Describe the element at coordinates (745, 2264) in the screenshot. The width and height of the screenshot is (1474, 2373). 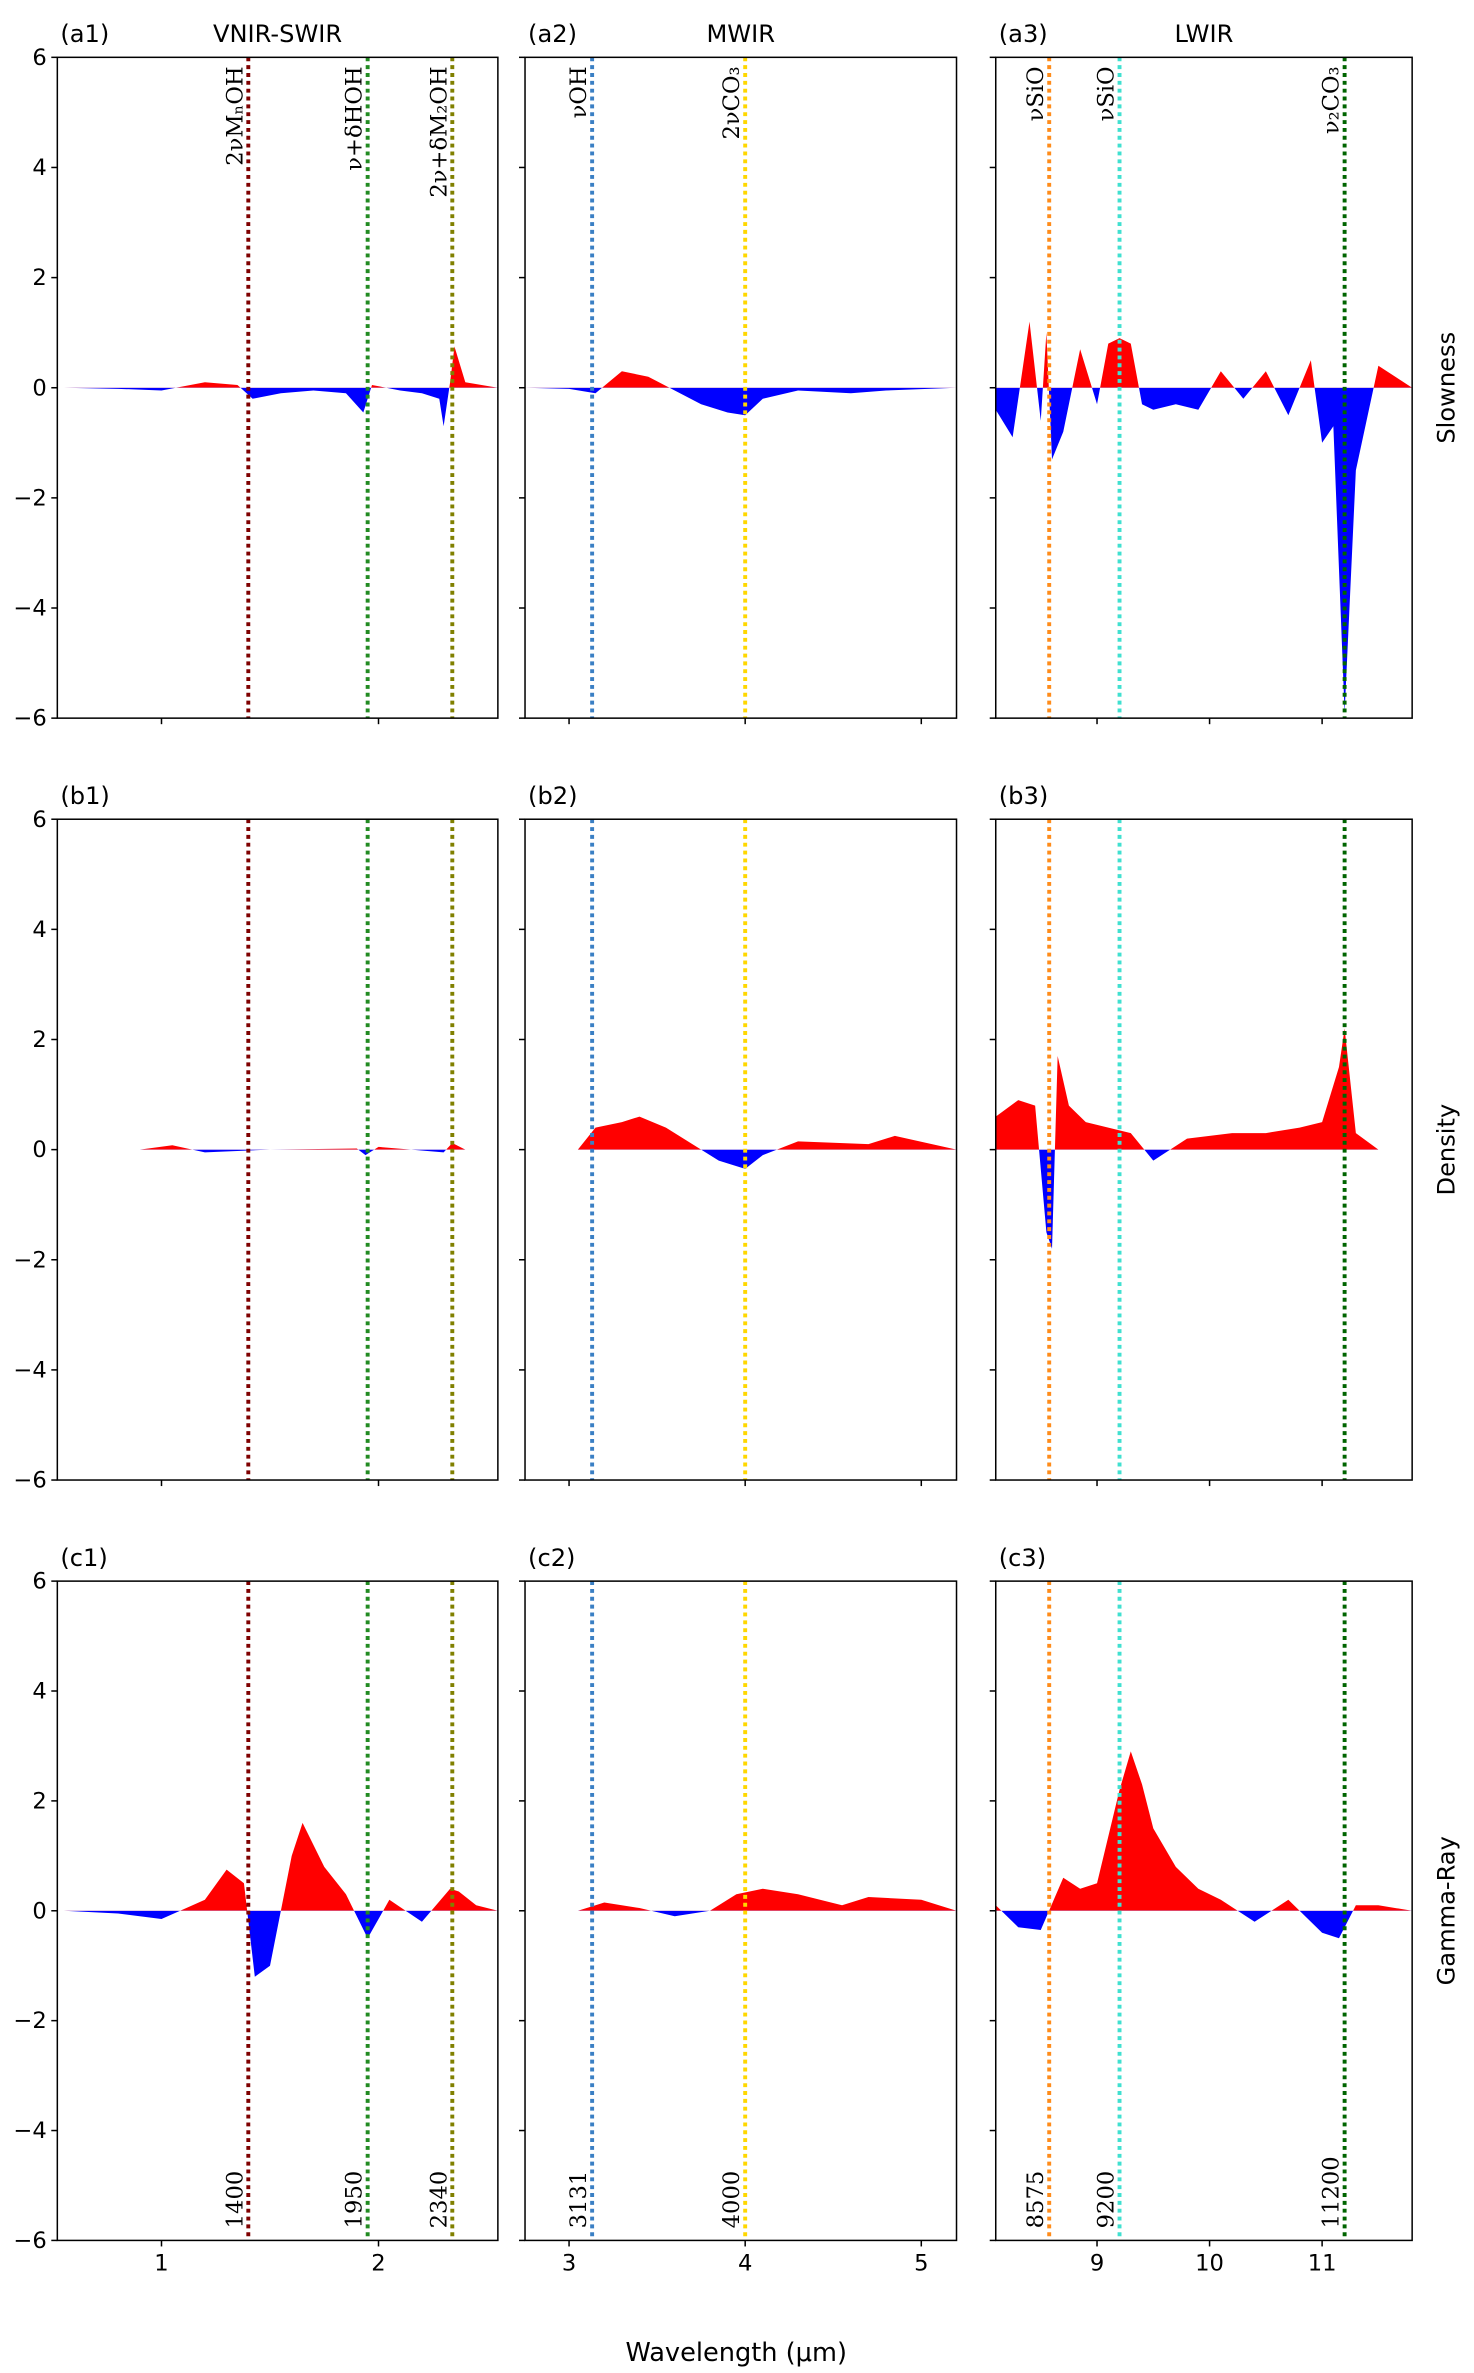
I see `x-tick-label: 4` at that location.